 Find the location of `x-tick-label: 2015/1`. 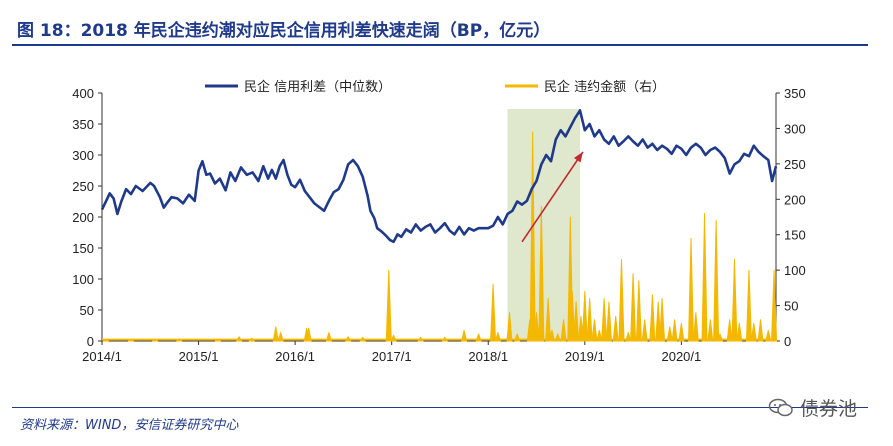

x-tick-label: 2015/1 is located at coordinates (199, 356).